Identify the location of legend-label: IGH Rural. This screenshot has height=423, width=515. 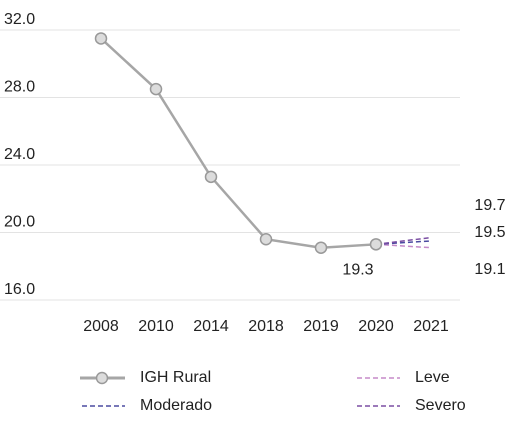
(175, 377).